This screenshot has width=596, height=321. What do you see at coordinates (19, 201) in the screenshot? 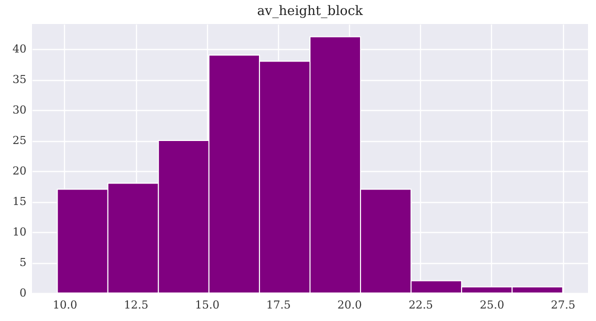
I see `y-tick-label: 15` at bounding box center [19, 201].